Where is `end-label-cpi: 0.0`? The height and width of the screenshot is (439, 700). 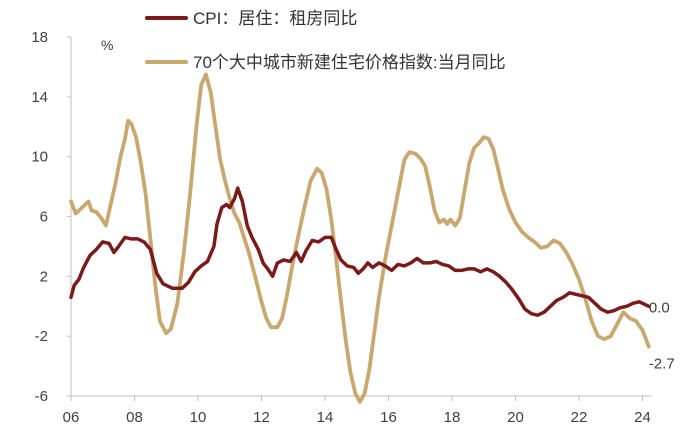 end-label-cpi: 0.0 is located at coordinates (659, 307).